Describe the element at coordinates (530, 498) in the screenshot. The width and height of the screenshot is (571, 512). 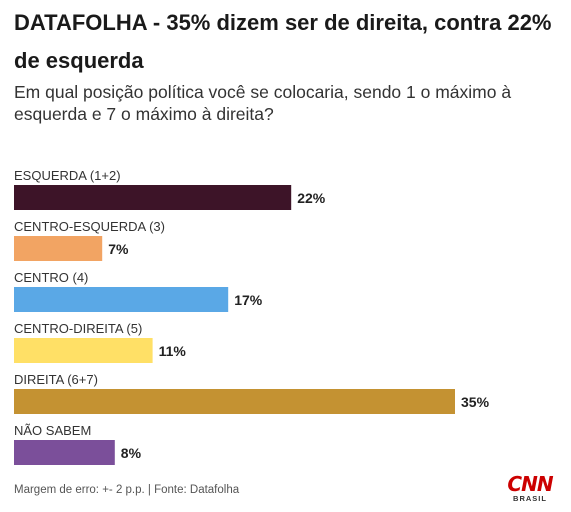
I see `logo-sub-text: BRASIL` at that location.